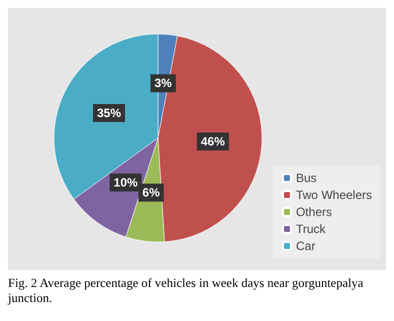  Describe the element at coordinates (186, 291) in the screenshot. I see `caption: Fig. 2 Average percentage of vehicles in week days near gorguntepalya junction.` at that location.